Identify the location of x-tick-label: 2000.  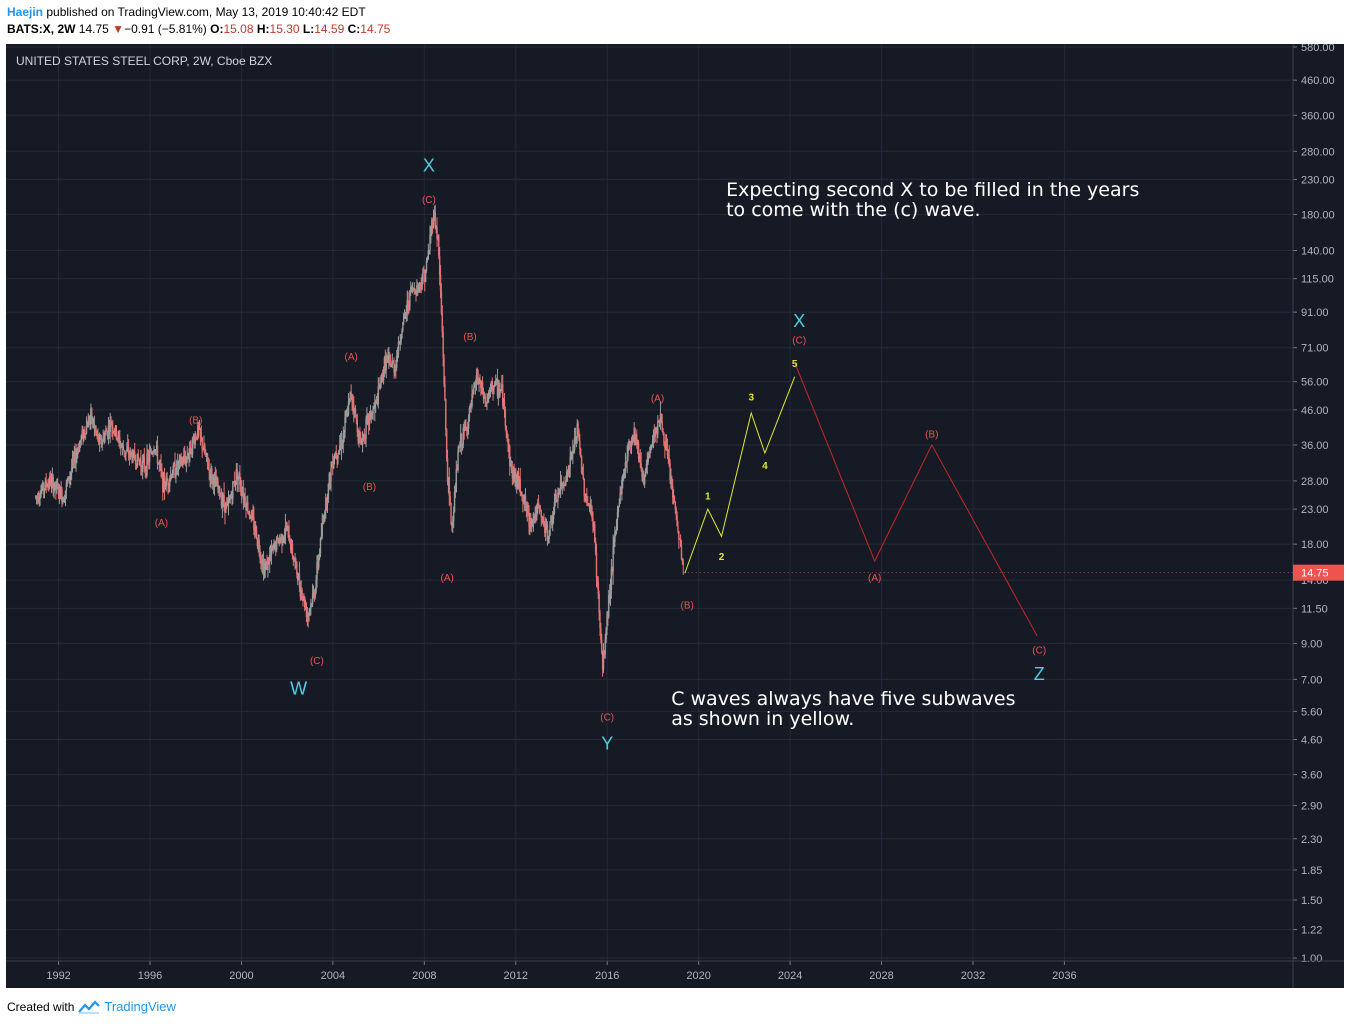
(241, 976).